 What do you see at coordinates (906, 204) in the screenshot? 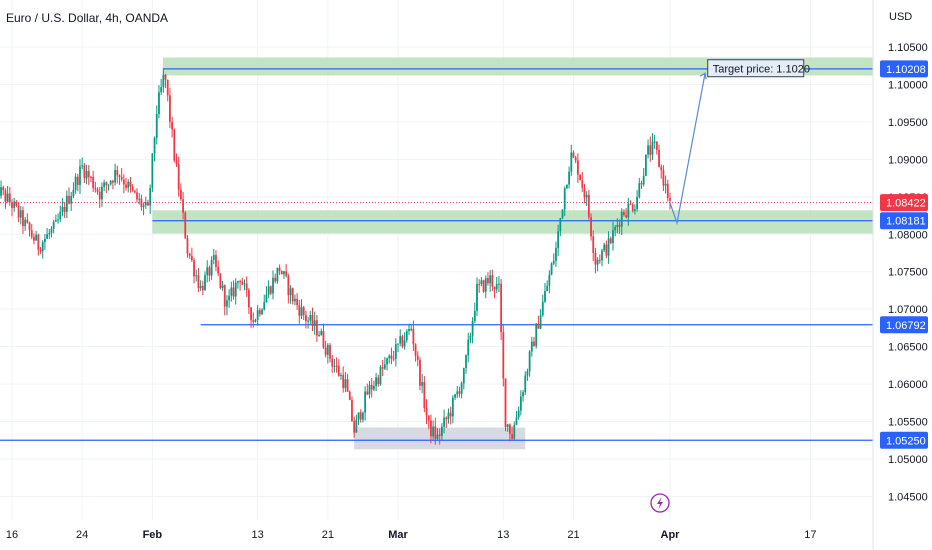
I see `last-price-badge-text: 1.08422` at bounding box center [906, 204].